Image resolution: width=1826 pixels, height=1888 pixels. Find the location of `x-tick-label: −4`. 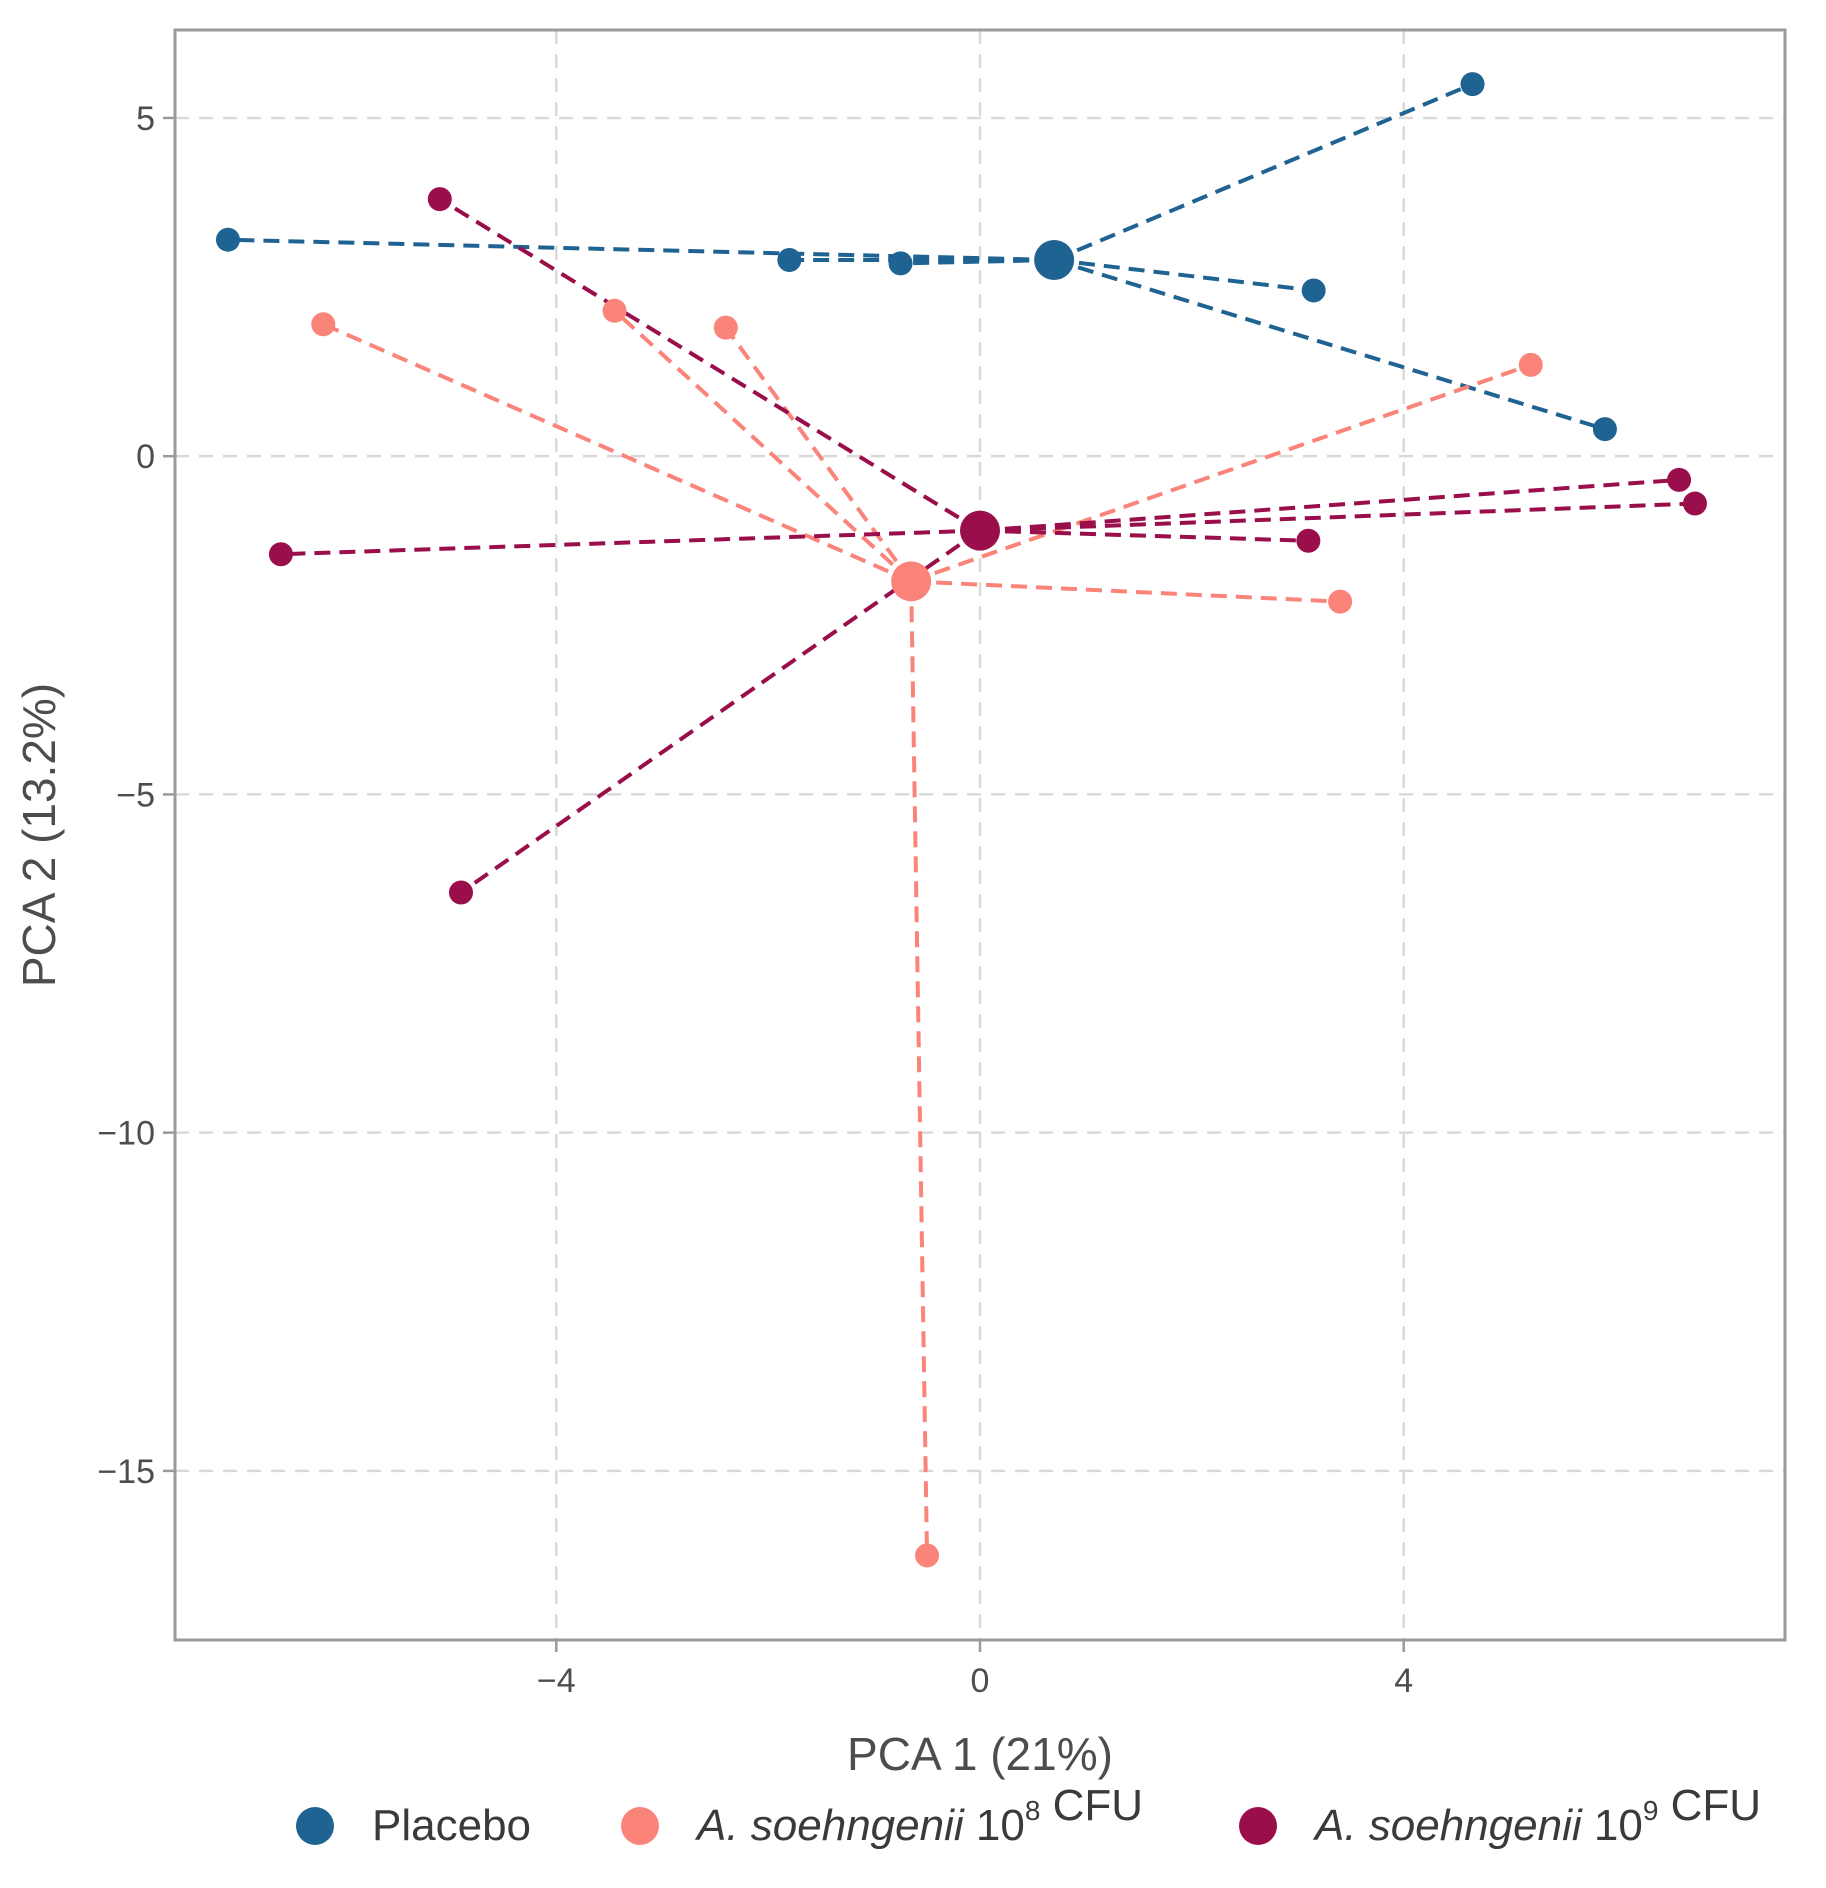

x-tick-label: −4 is located at coordinates (556, 1681).